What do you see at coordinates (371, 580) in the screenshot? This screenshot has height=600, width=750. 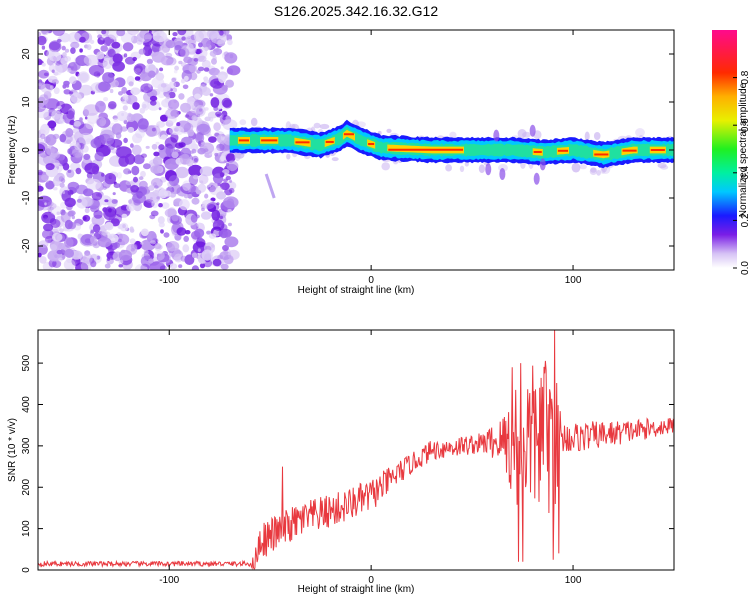 I see `snr-x-tick-label: 0` at bounding box center [371, 580].